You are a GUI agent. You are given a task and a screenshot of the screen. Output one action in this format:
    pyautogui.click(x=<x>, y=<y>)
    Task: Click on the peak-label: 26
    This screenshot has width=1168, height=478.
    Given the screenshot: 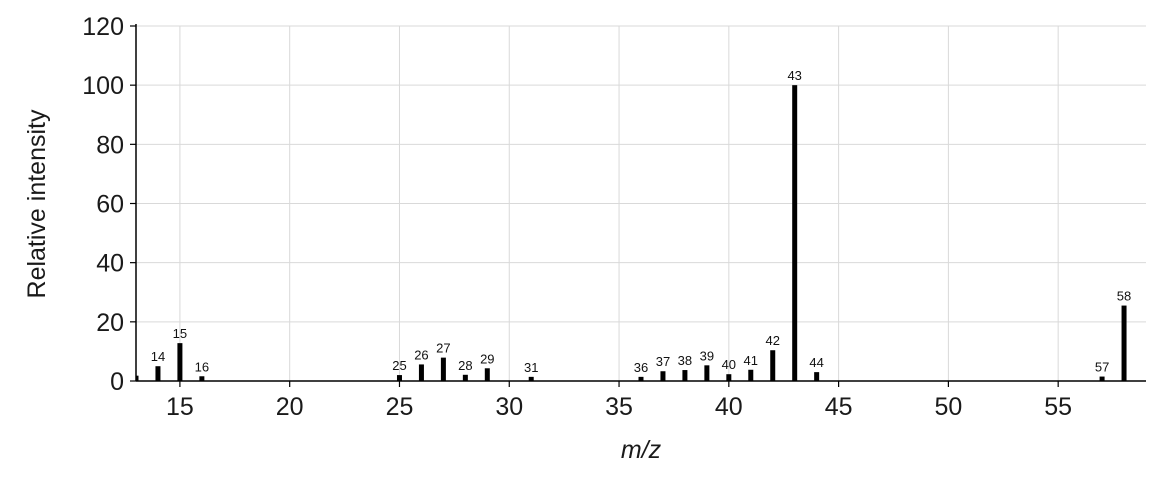 What is the action you would take?
    pyautogui.click(x=421, y=354)
    